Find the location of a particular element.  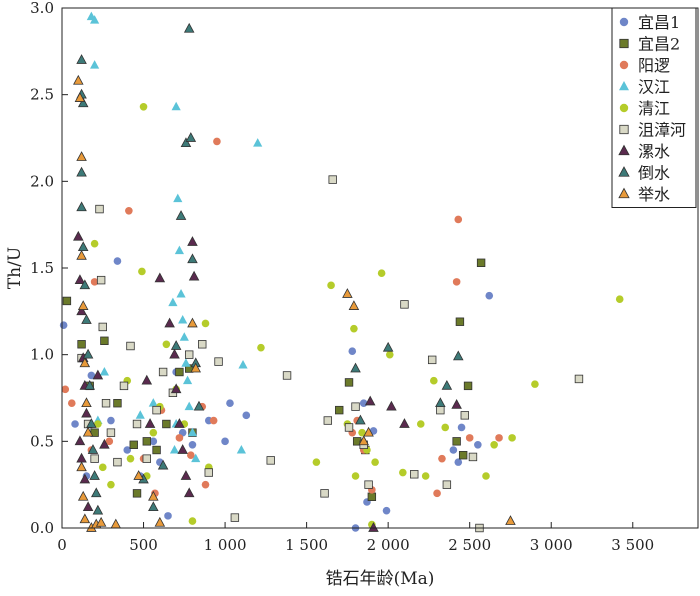

x-tick-label: 1 000 is located at coordinates (225, 545).